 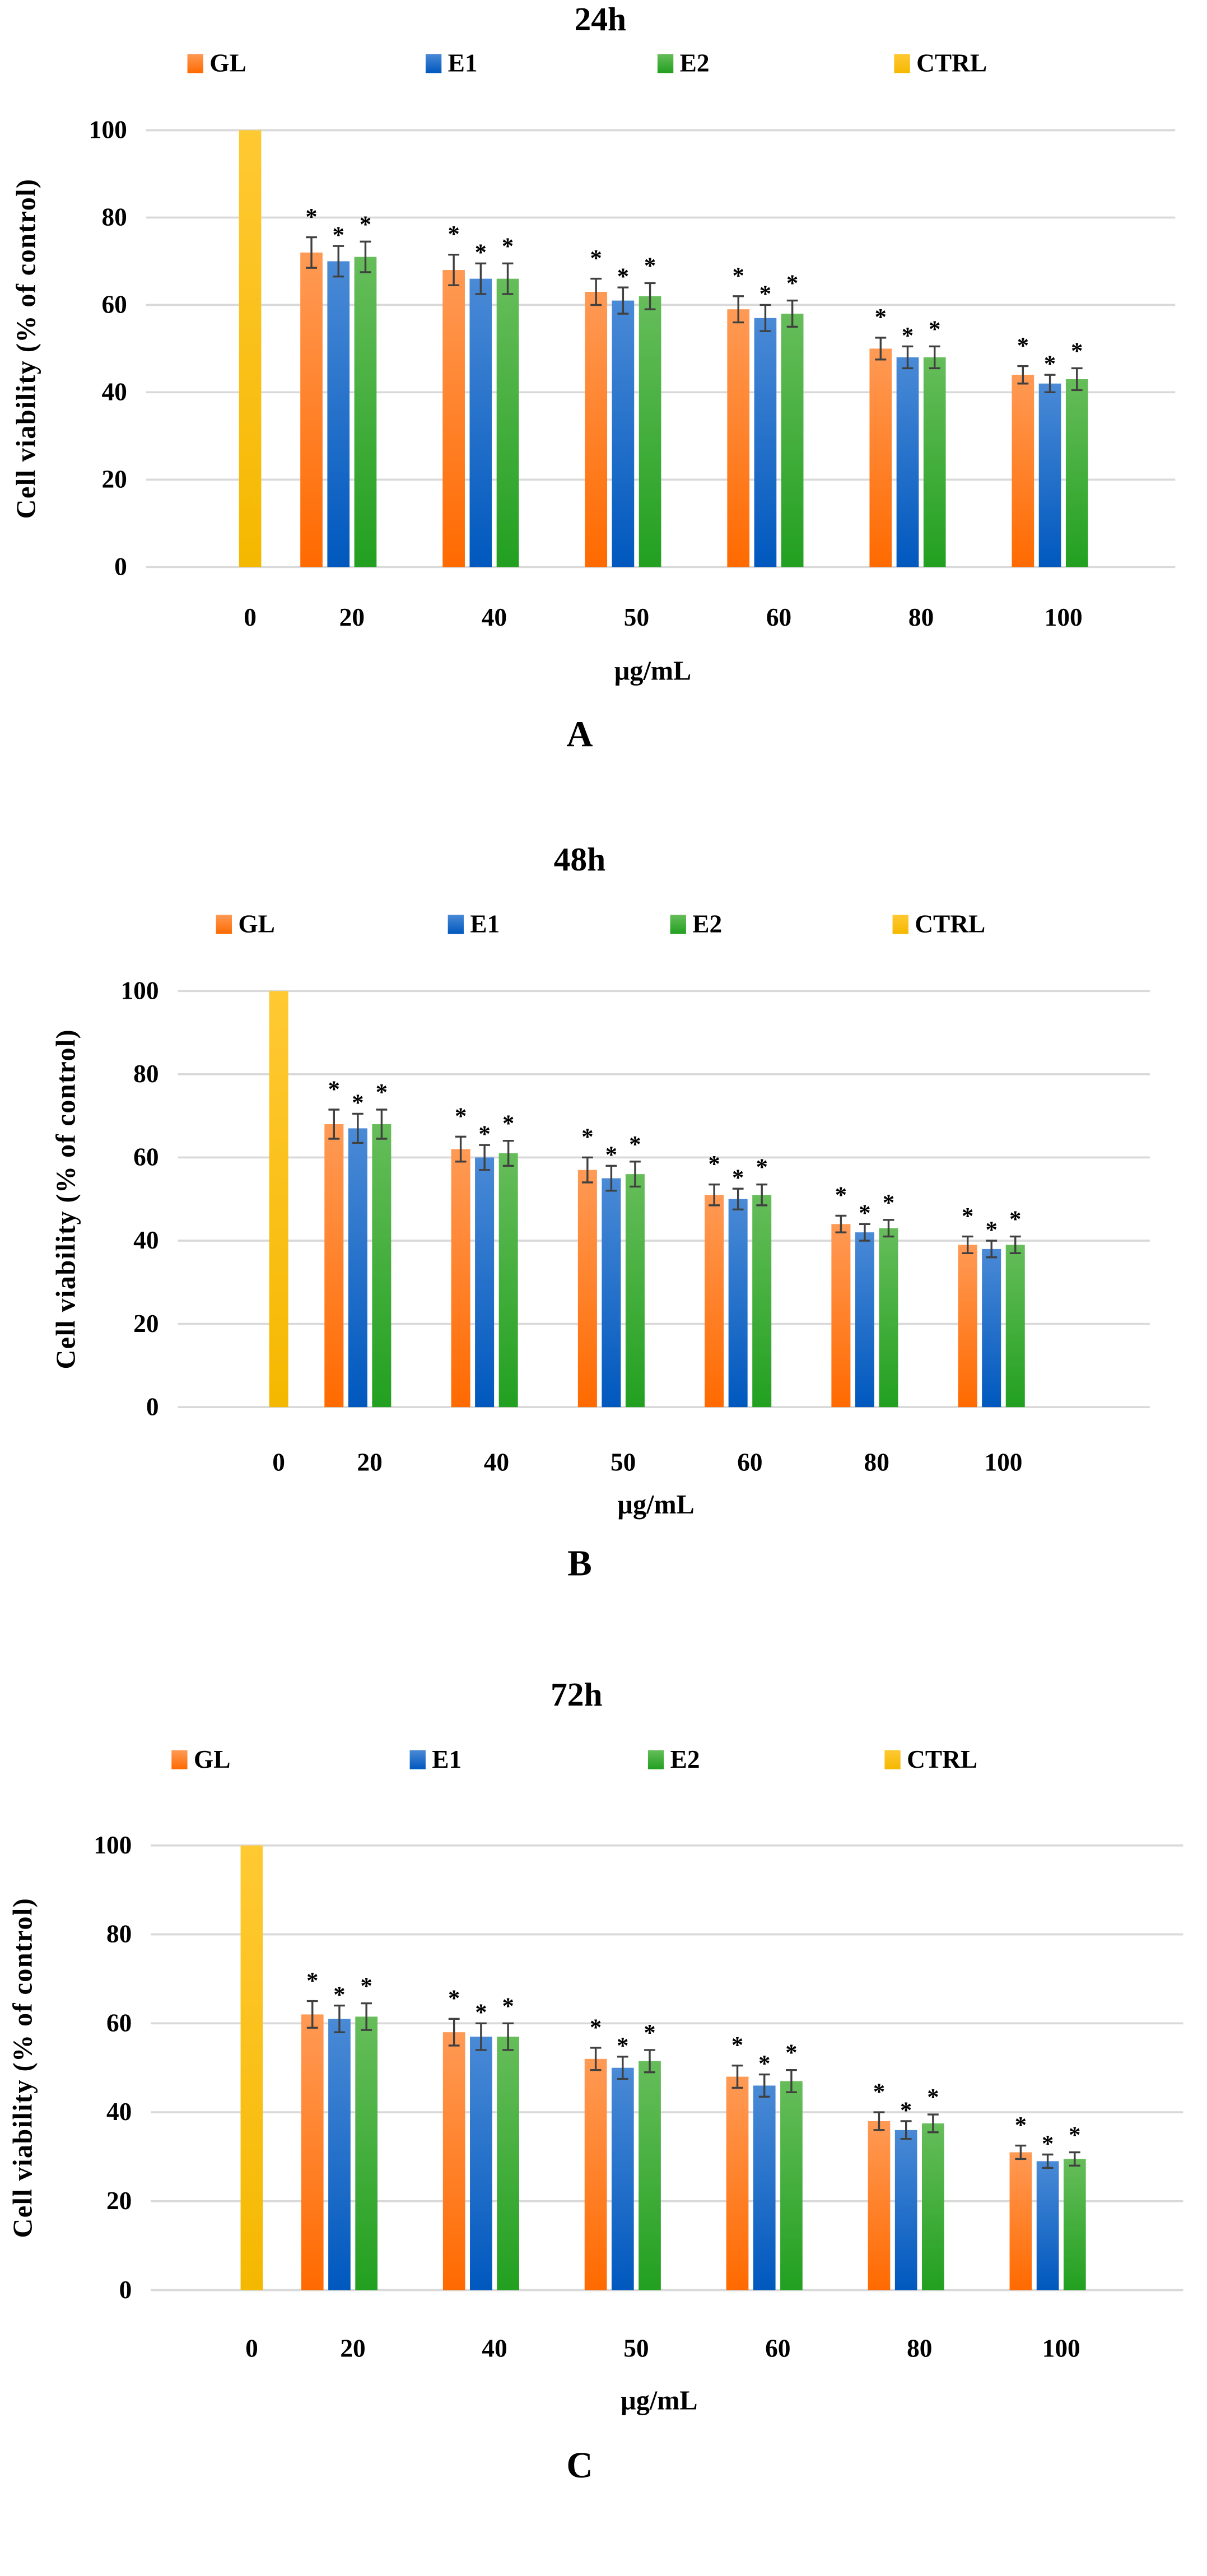 What do you see at coordinates (1061, 2349) in the screenshot?
I see `x-tick-label: 100` at bounding box center [1061, 2349].